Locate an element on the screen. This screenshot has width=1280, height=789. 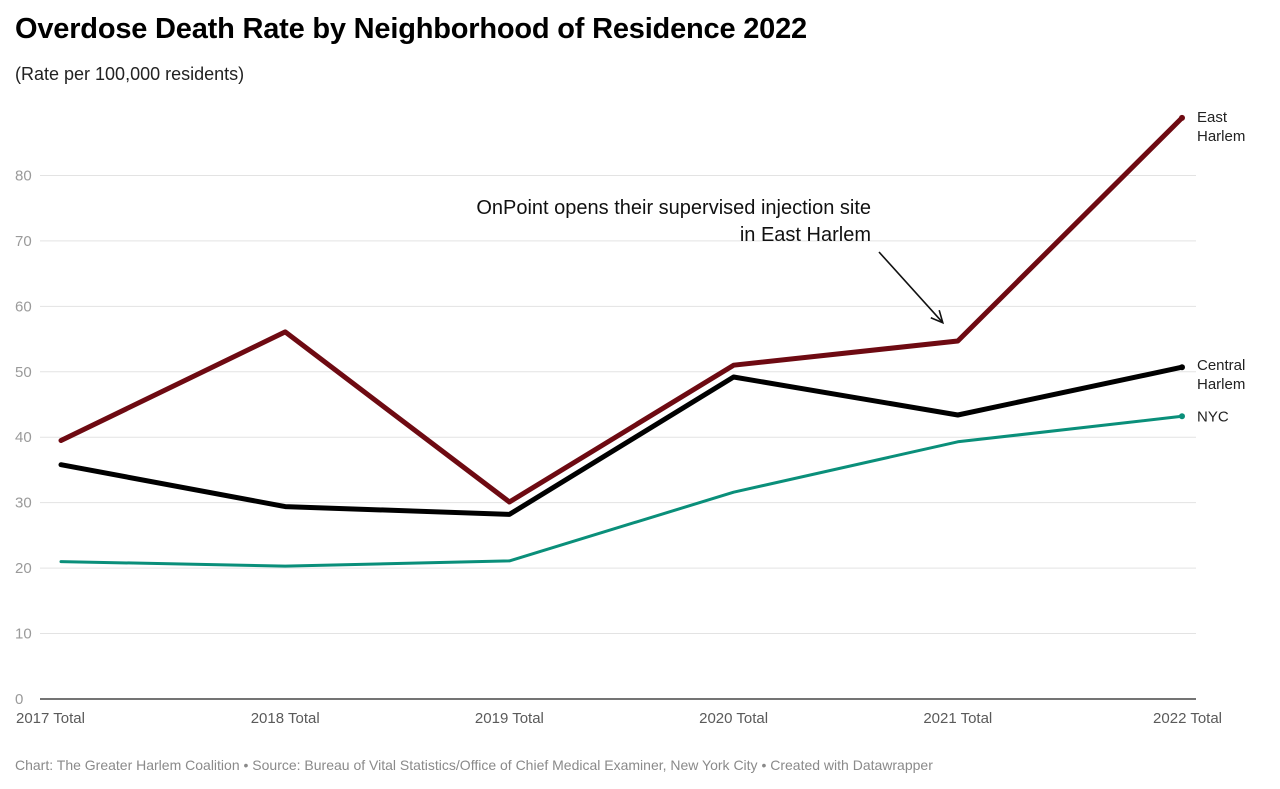
y-tick-label-60: 60 is located at coordinates (23, 306).